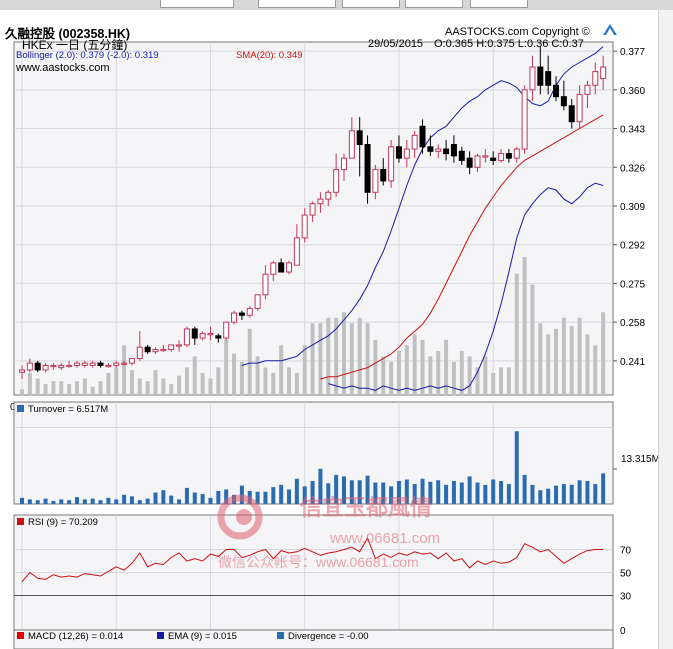 The image size is (673, 649). What do you see at coordinates (509, 44) in the screenshot?
I see `ohlc-text: O:0.365 H:0.375 L:0.36 C:0.37` at bounding box center [509, 44].